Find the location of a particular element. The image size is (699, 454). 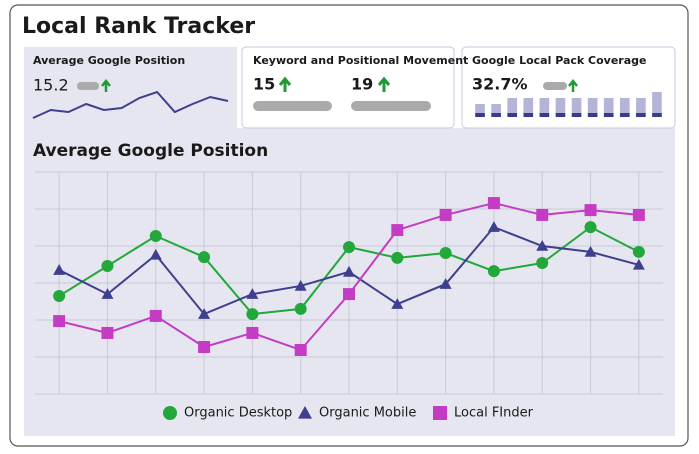

sparkline is located at coordinates (130, 104).